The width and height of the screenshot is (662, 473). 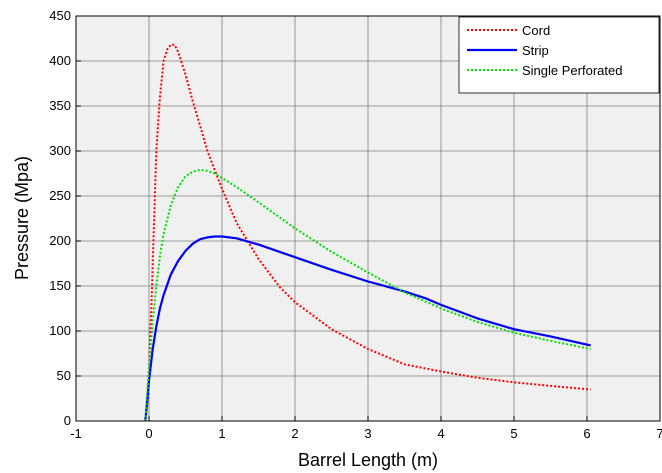 What do you see at coordinates (64, 375) in the screenshot?
I see `y-tick-label: 50` at bounding box center [64, 375].